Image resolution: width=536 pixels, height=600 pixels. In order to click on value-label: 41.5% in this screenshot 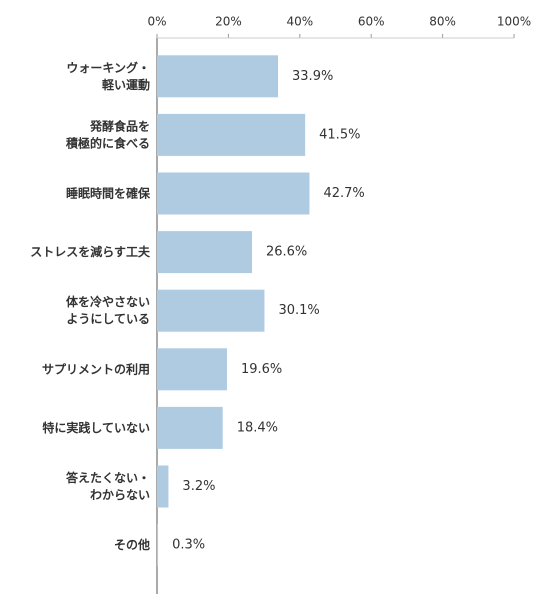, I will do `click(339, 134)`.